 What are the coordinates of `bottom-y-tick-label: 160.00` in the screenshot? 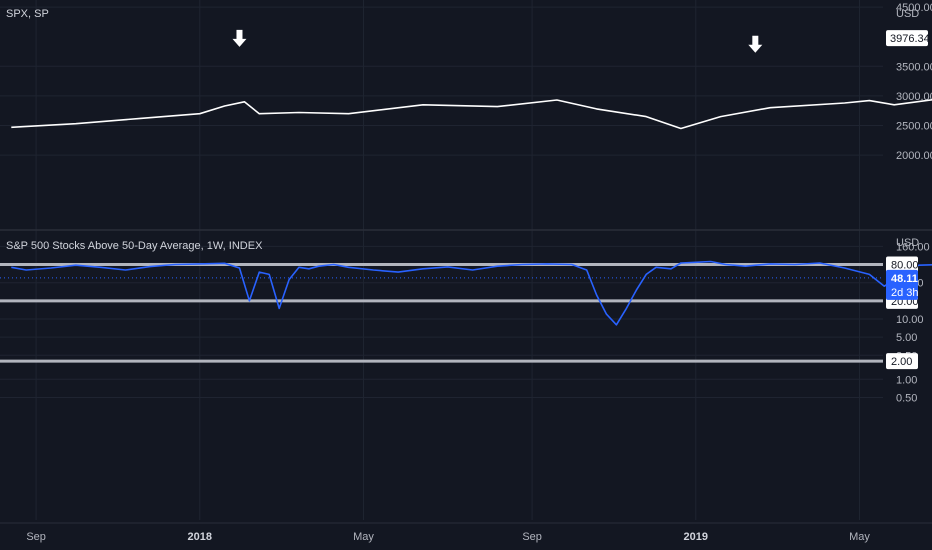 It's located at (913, 247).